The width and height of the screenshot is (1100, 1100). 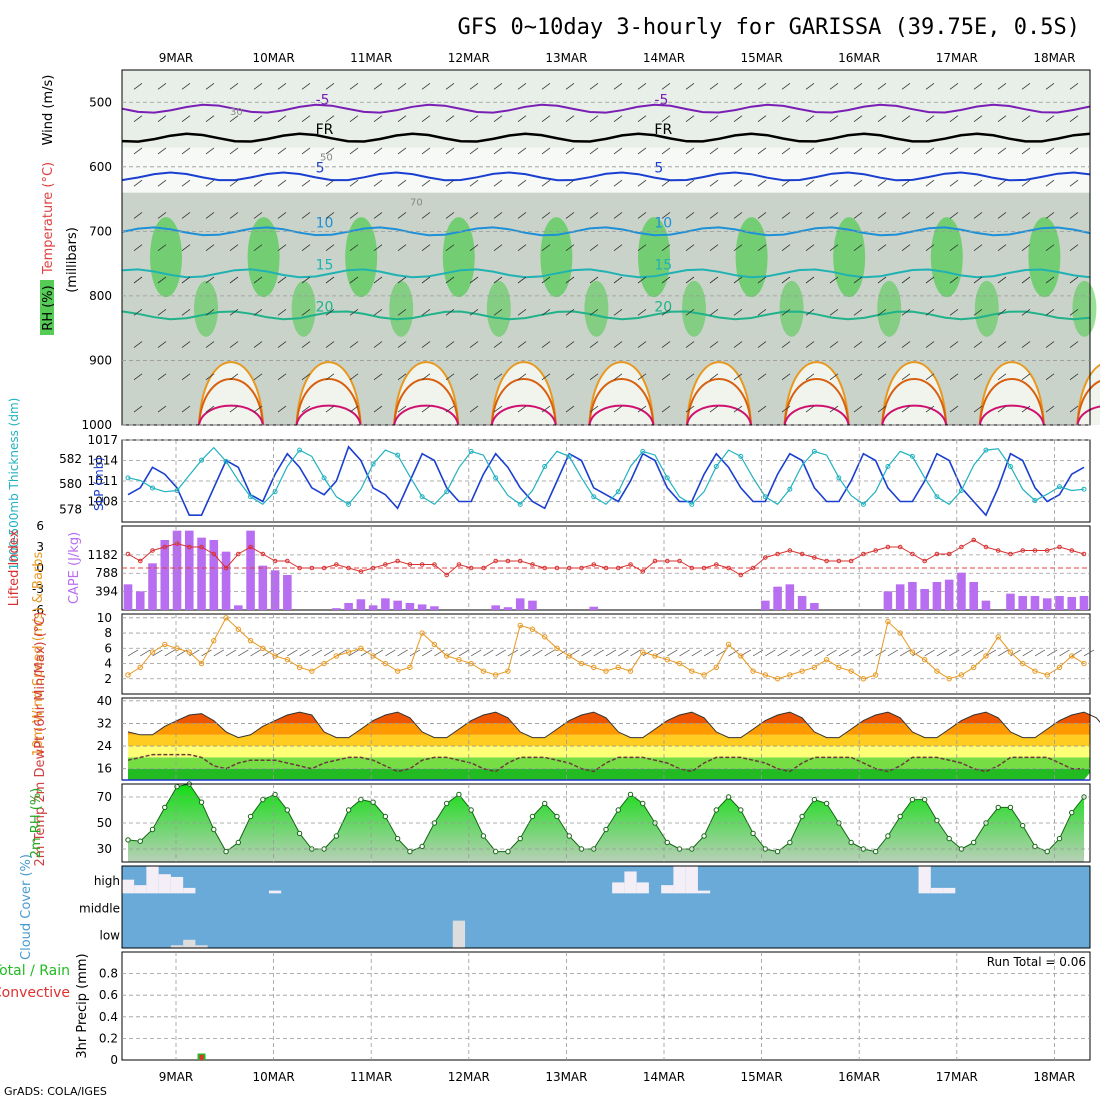 What do you see at coordinates (274, 58) in the screenshot?
I see `date-label: 10MAR` at bounding box center [274, 58].